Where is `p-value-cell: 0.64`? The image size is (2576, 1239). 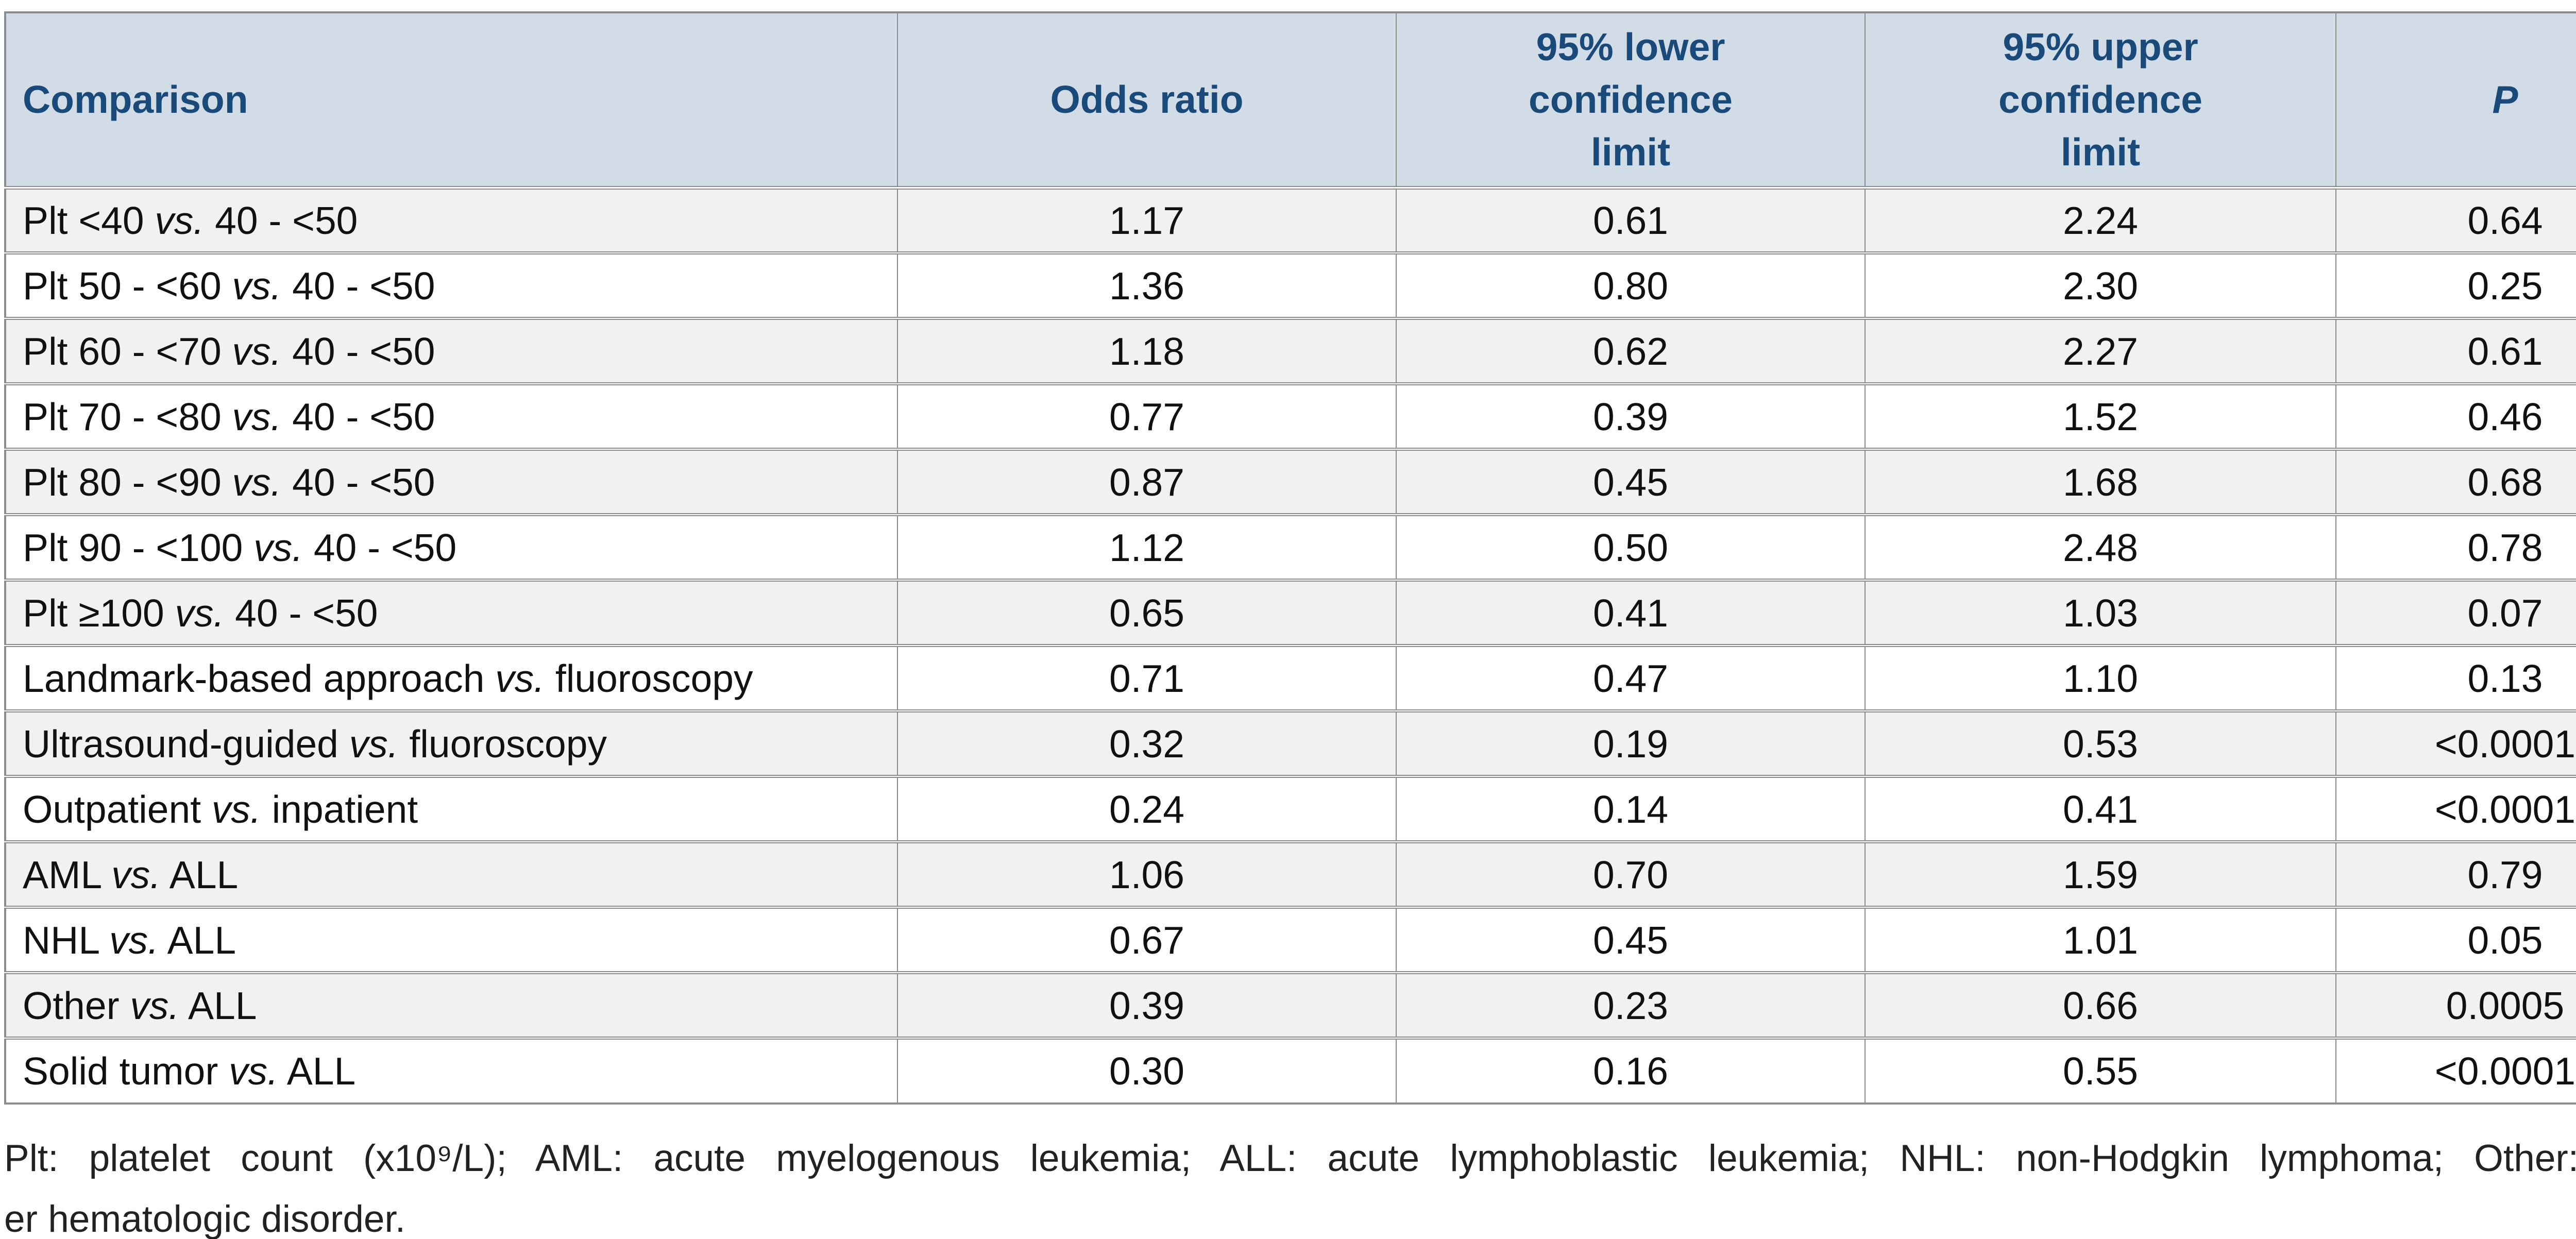
p-value-cell: 0.64 is located at coordinates (2455, 220).